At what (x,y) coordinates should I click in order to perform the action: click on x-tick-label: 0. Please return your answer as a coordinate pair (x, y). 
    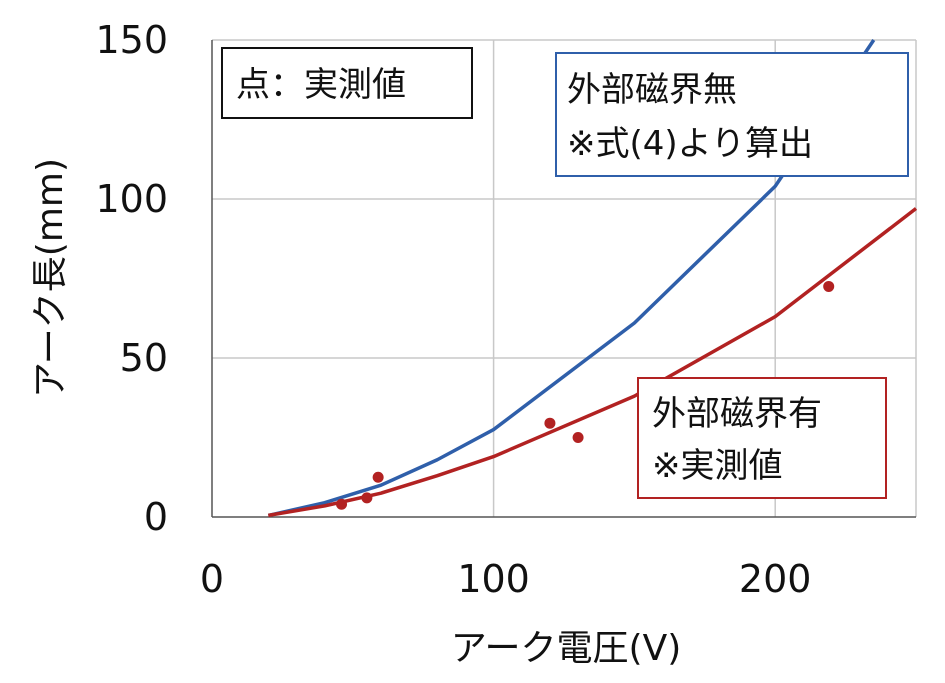
    Looking at the image, I should click on (212, 579).